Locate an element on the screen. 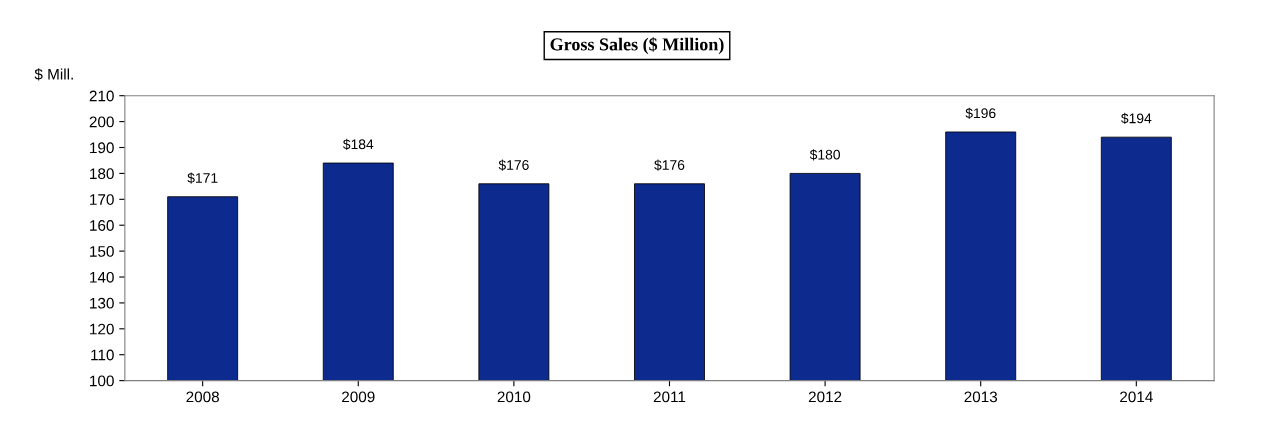 Image resolution: width=1274 pixels, height=435 pixels. x-tick-label: 2009 is located at coordinates (358, 397).